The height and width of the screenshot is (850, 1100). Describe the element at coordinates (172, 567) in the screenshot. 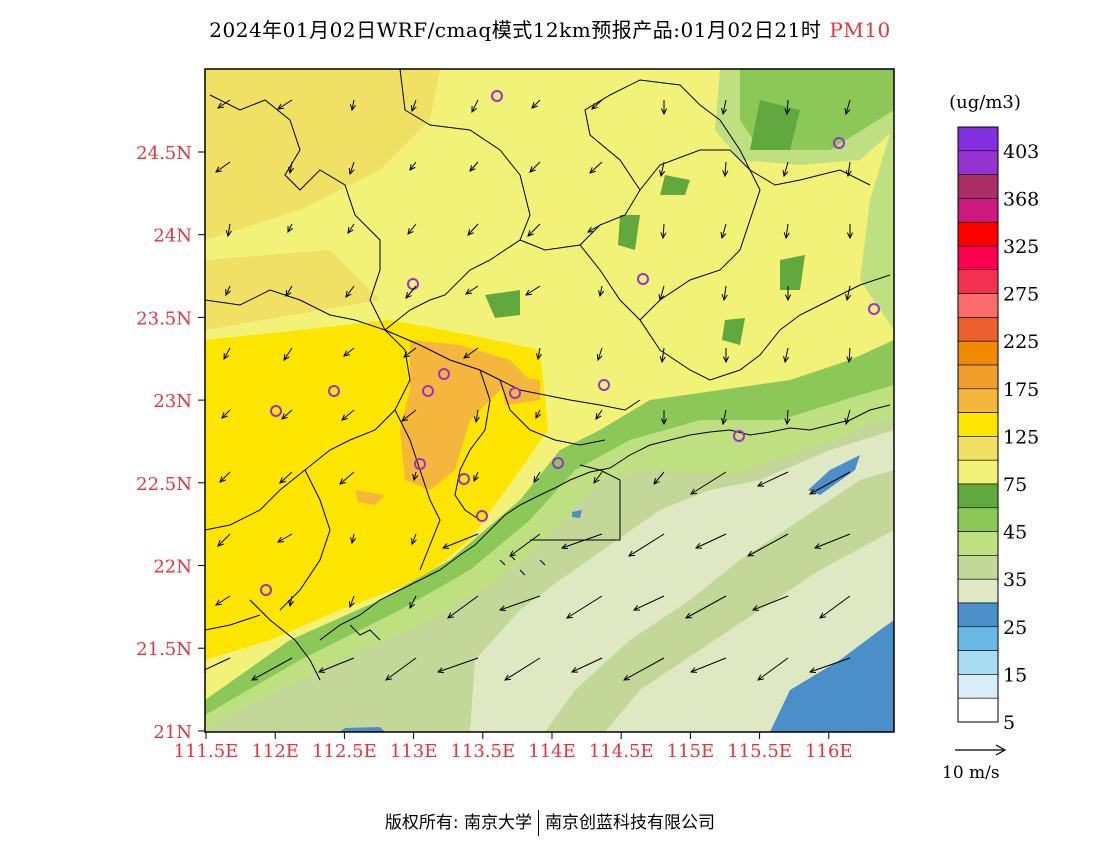

I see `lat-label: 22N` at that location.